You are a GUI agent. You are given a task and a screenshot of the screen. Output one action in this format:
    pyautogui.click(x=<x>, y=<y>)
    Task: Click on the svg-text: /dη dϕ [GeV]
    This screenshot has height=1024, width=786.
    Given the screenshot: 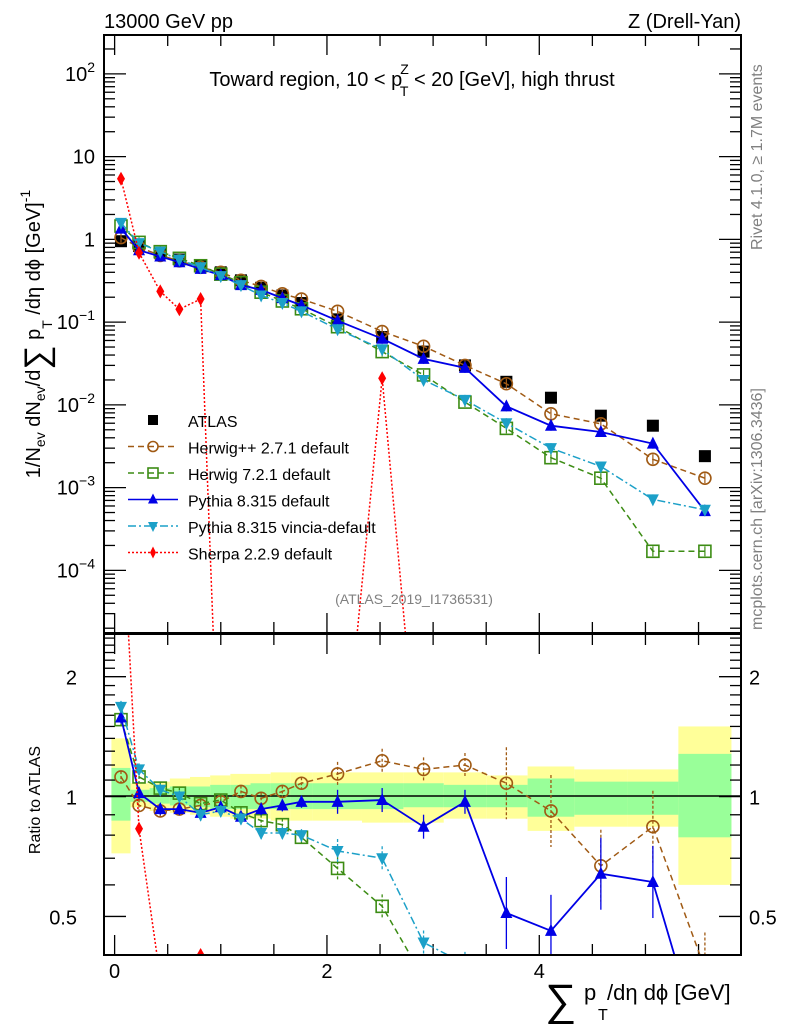 What is the action you would take?
    pyautogui.click(x=669, y=992)
    